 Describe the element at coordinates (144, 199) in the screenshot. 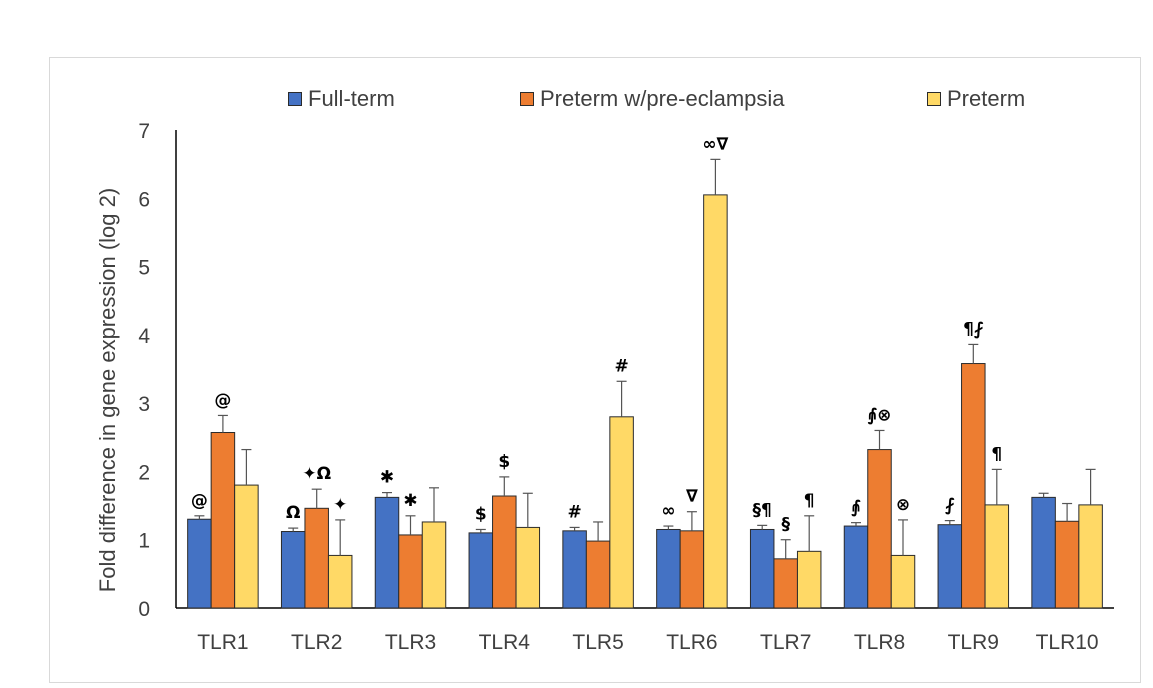

I see `y-tick-label-6: 6` at that location.